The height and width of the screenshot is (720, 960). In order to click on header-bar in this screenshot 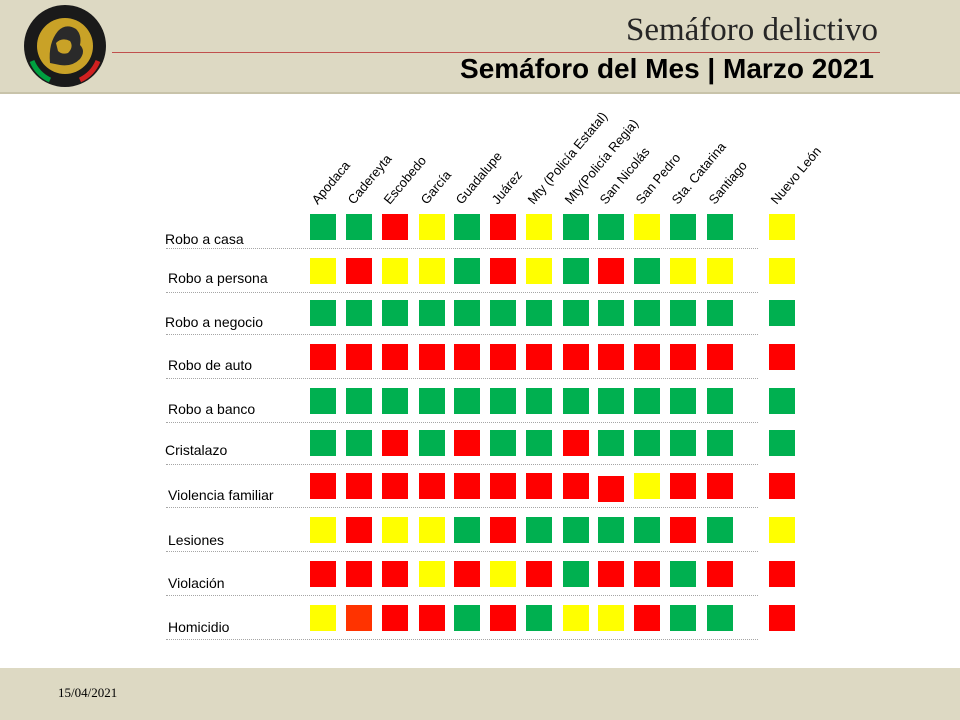, I will do `click(480, 46)`.